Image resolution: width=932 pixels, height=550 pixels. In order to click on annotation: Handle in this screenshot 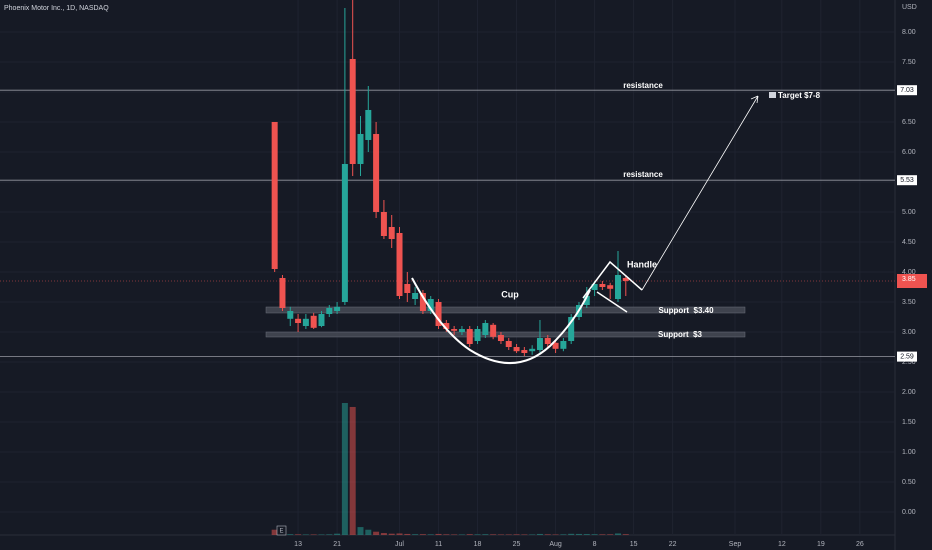, I will do `click(642, 264)`.